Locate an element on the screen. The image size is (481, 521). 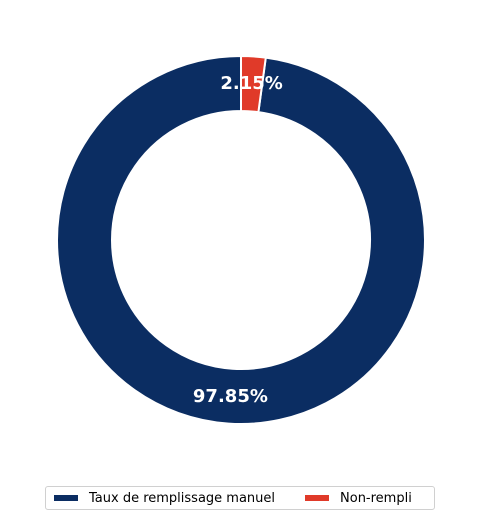
legend-item-unfilled: Non-rempli is located at coordinates (358, 498).